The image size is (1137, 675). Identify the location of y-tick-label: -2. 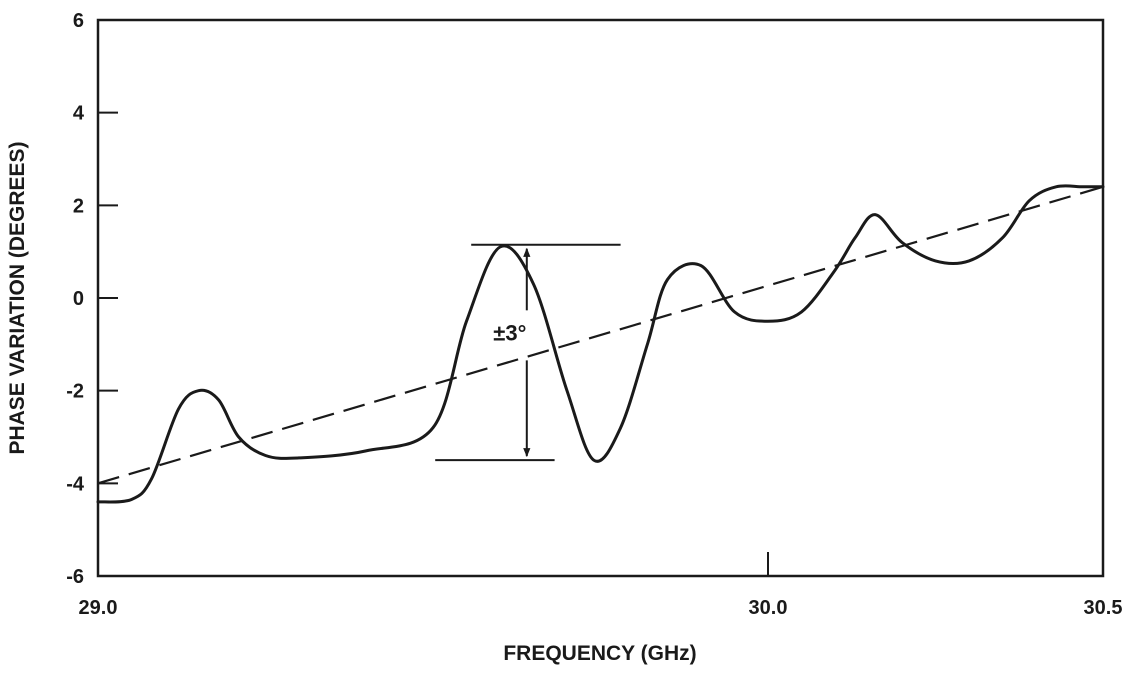
(75, 392).